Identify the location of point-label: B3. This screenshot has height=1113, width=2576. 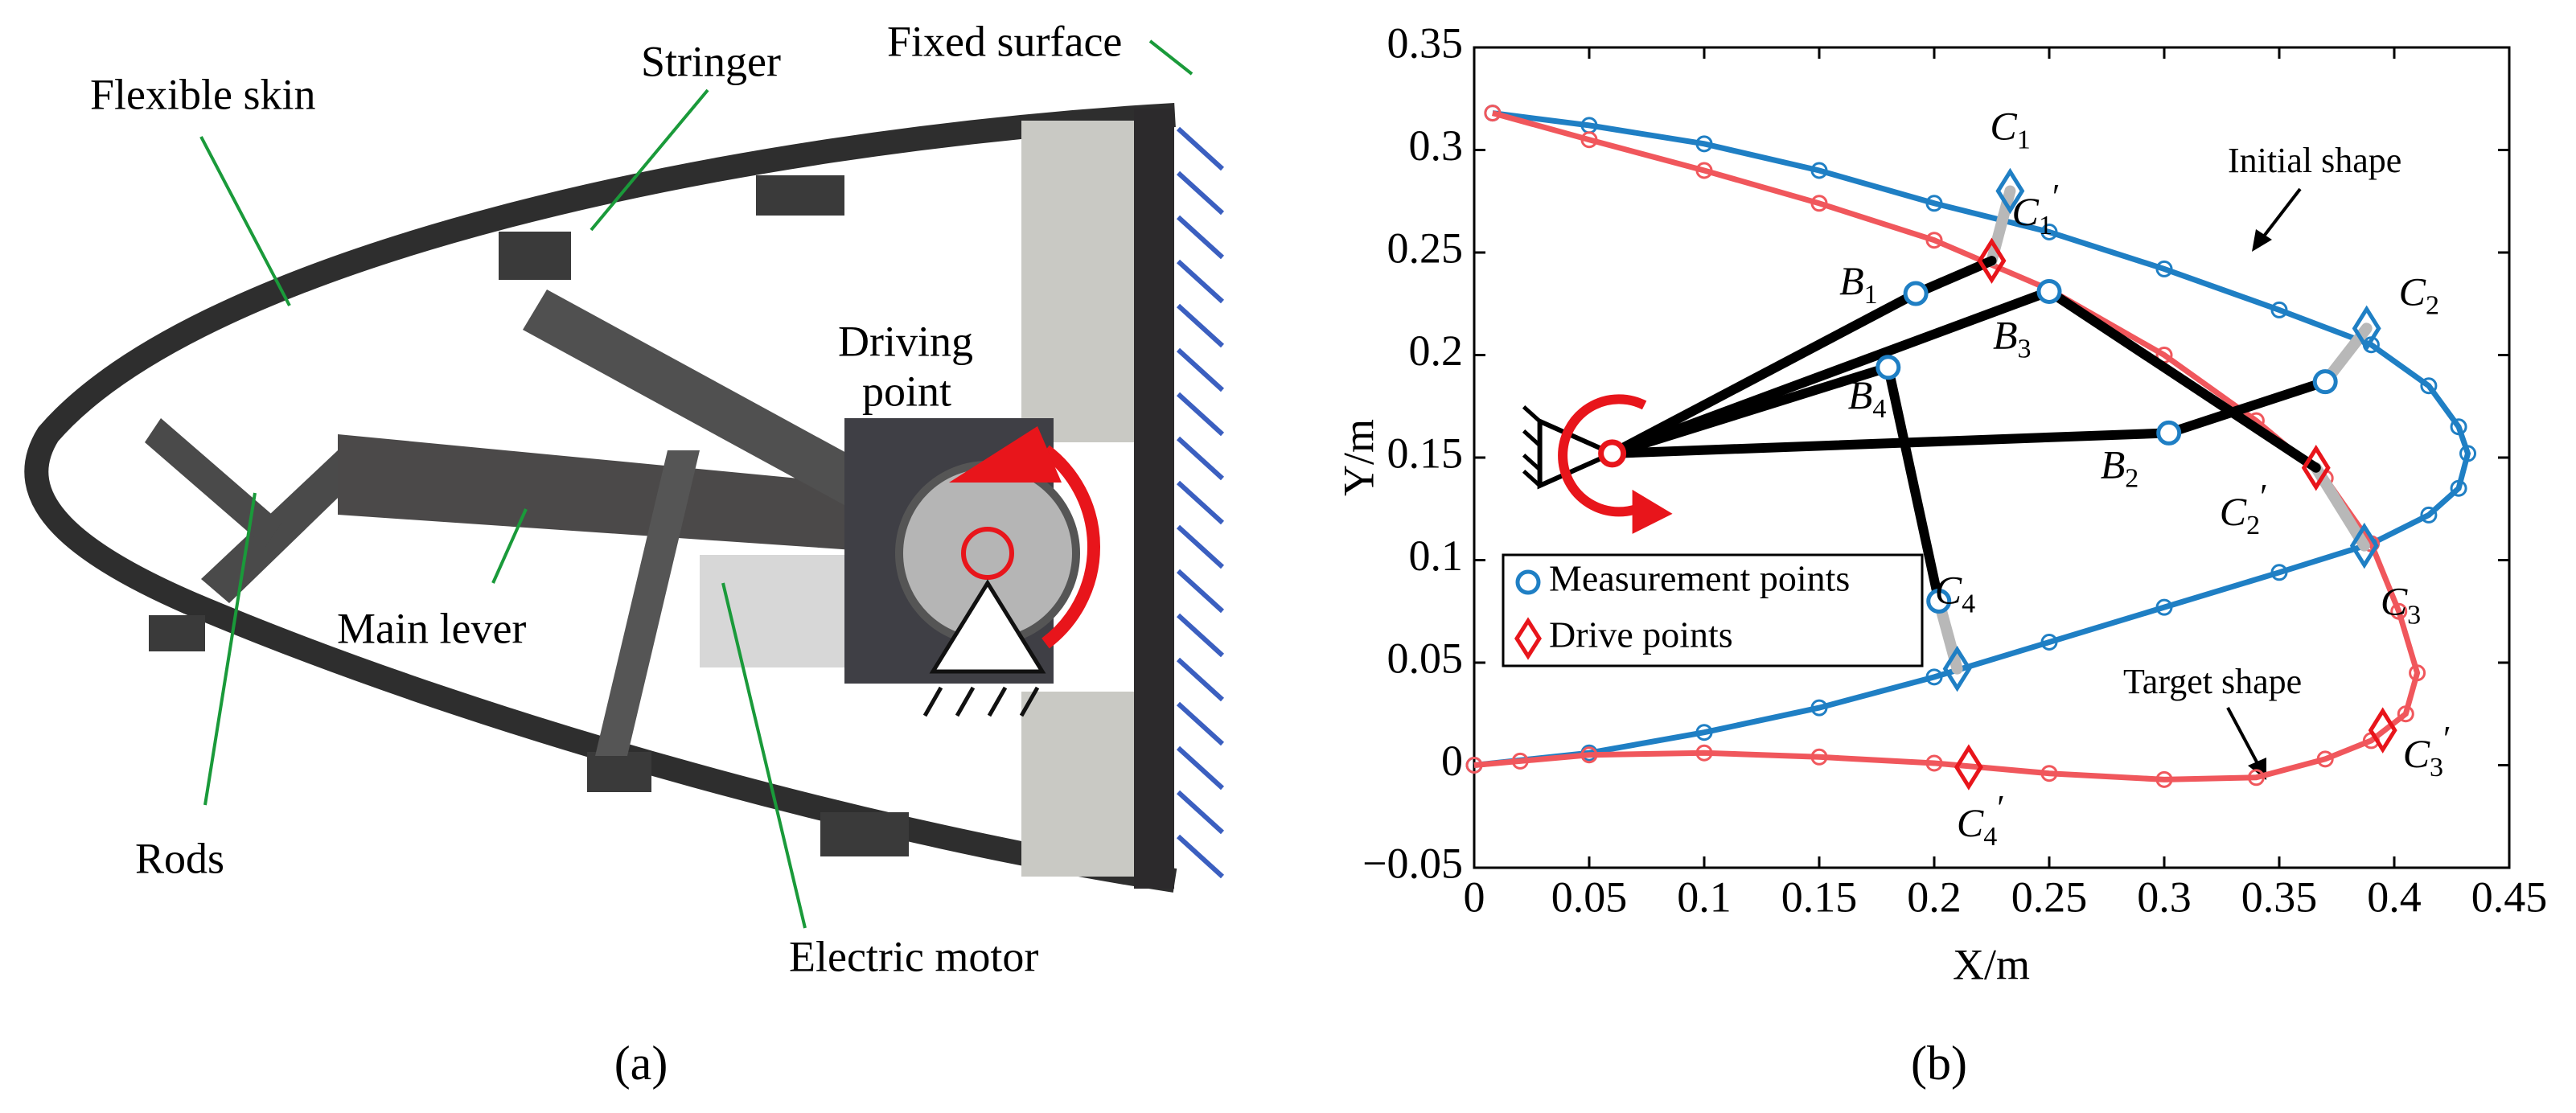
(2012, 338).